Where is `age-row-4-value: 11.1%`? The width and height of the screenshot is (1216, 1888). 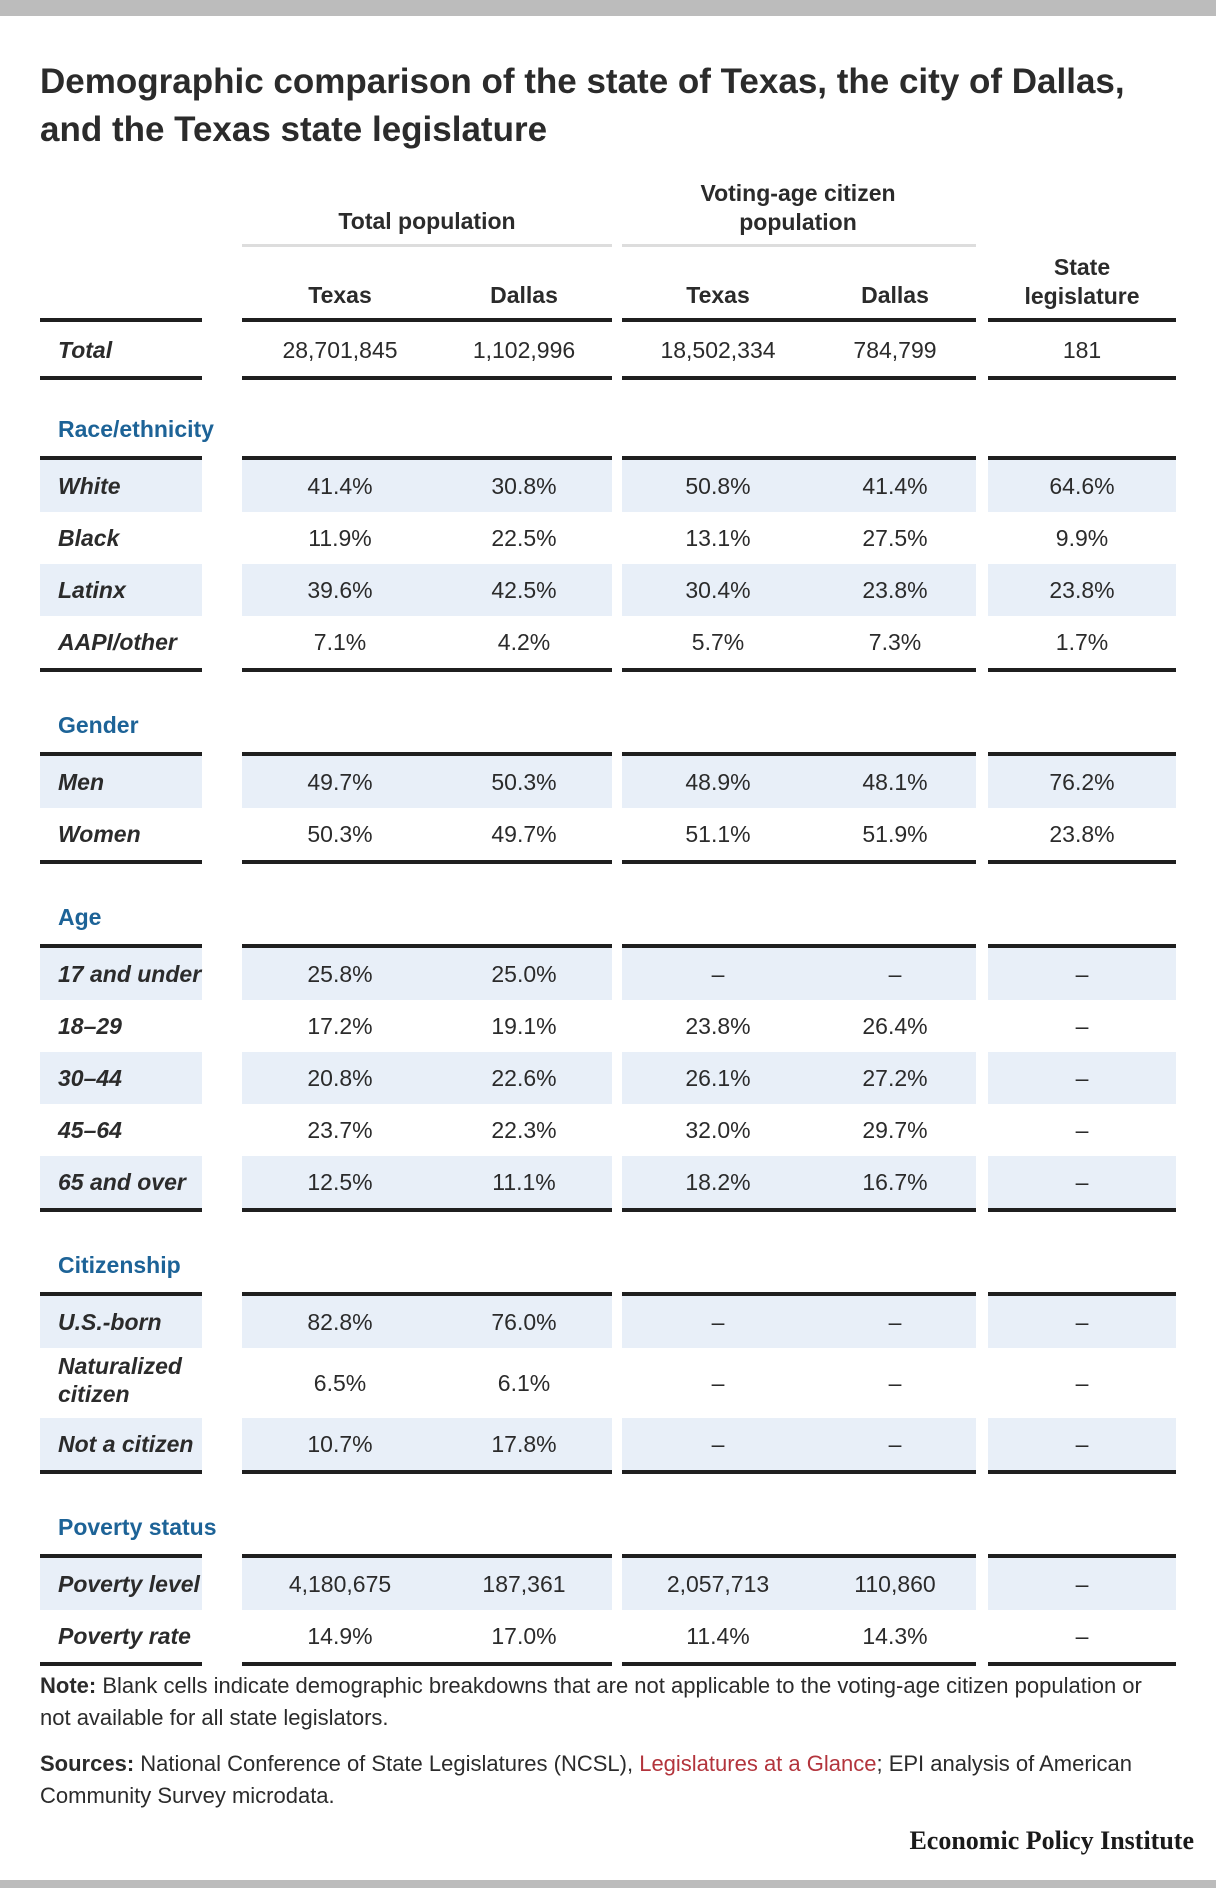 age-row-4-value: 11.1% is located at coordinates (524, 1182).